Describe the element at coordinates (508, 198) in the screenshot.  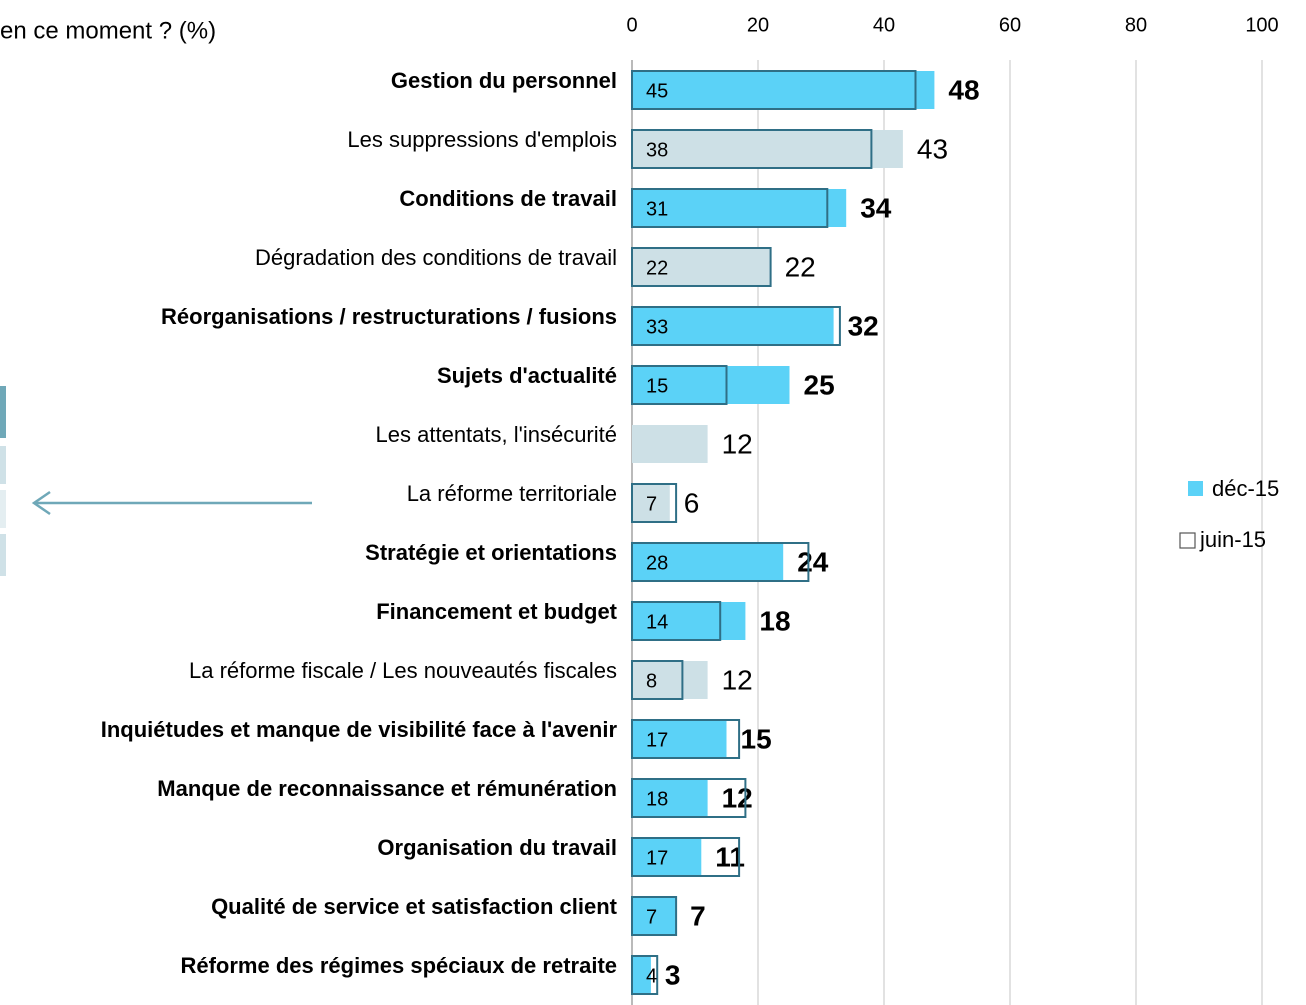
I see `category-label: Conditions de travail` at that location.